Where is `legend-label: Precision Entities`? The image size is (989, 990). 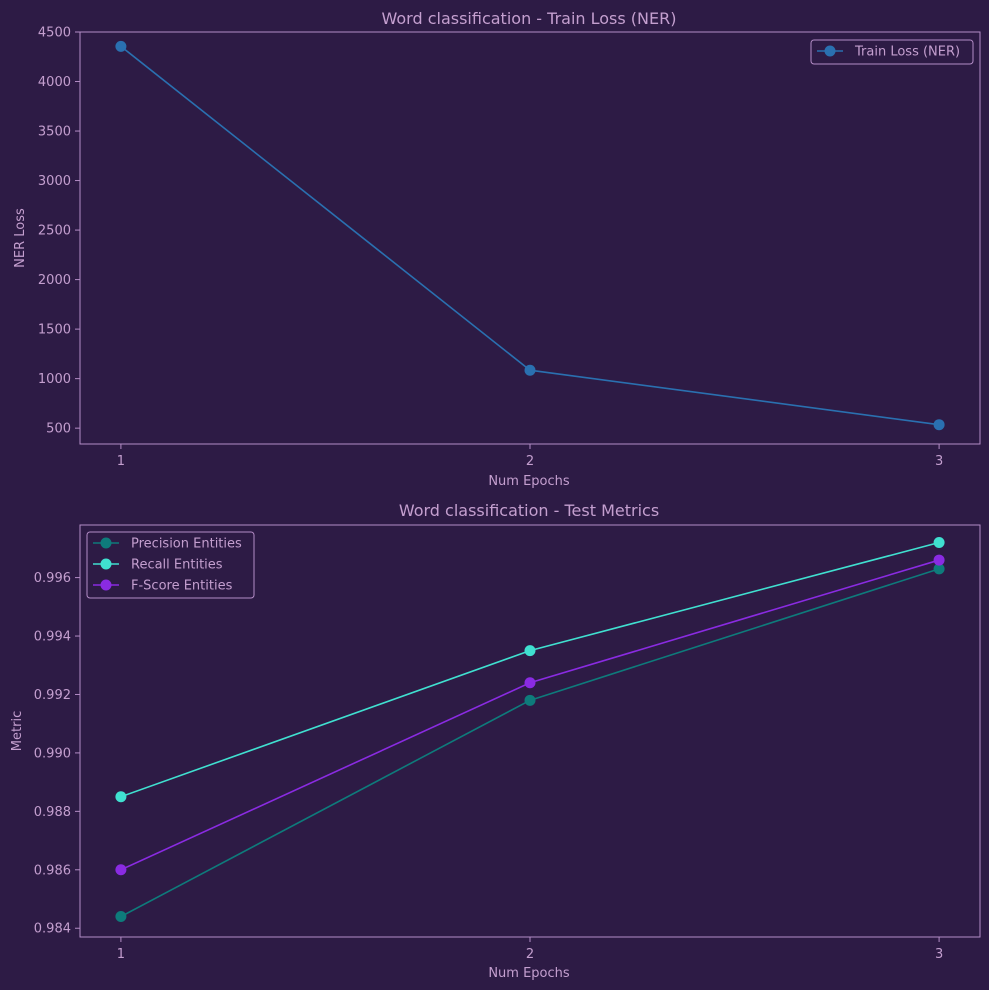
legend-label: Precision Entities is located at coordinates (186, 544).